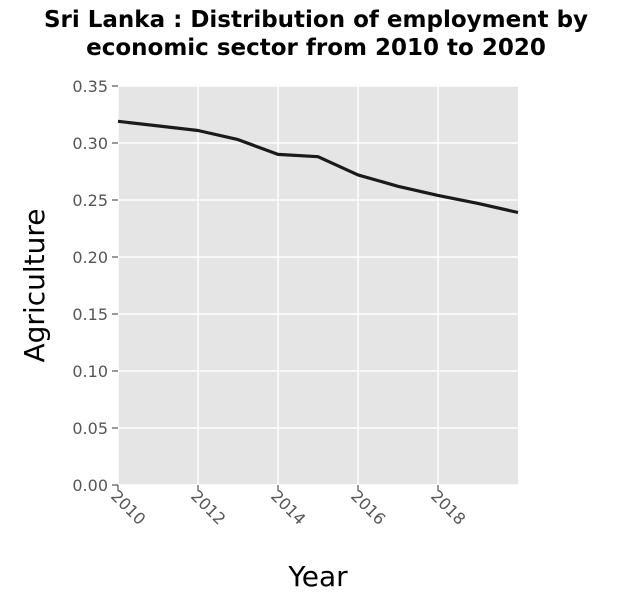 The image size is (632, 602). Describe the element at coordinates (90, 371) in the screenshot. I see `y-tick-label: 0.10` at that location.